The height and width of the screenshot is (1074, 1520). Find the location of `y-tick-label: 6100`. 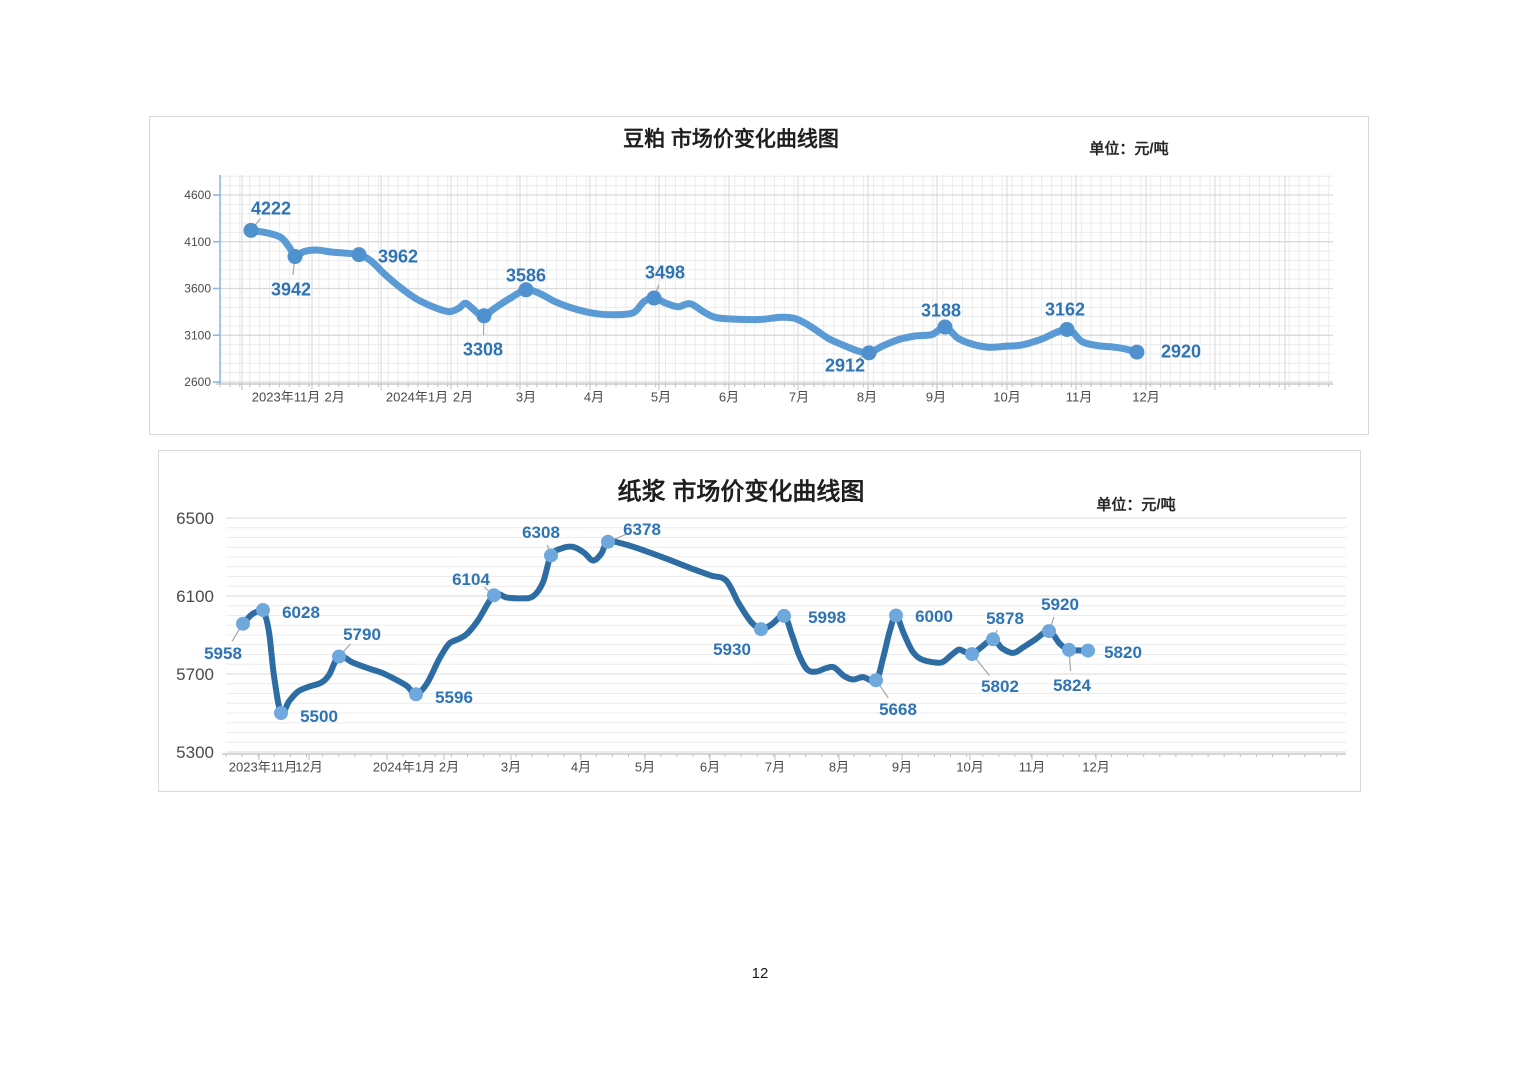

y-tick-label: 6100 is located at coordinates (195, 596).